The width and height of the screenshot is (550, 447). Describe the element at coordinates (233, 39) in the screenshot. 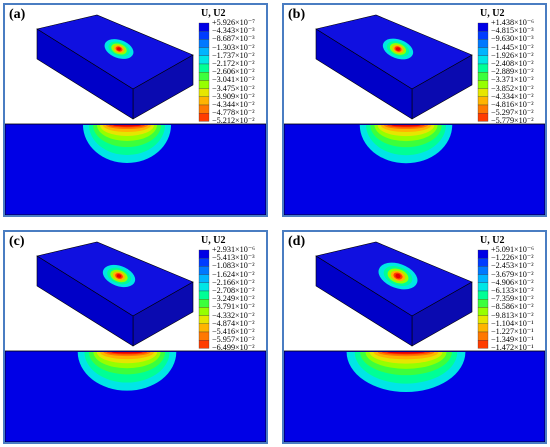

I see `legend-value: −8.687×10⁻³` at that location.